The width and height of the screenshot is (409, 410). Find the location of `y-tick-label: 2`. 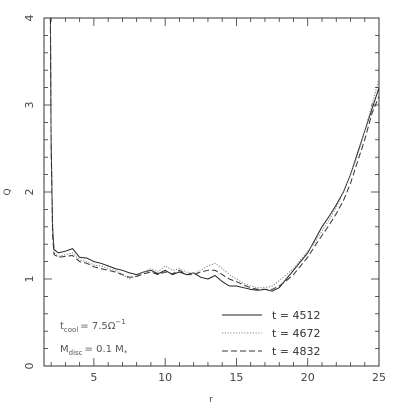

y-tick-label: 2 is located at coordinates (29, 192).